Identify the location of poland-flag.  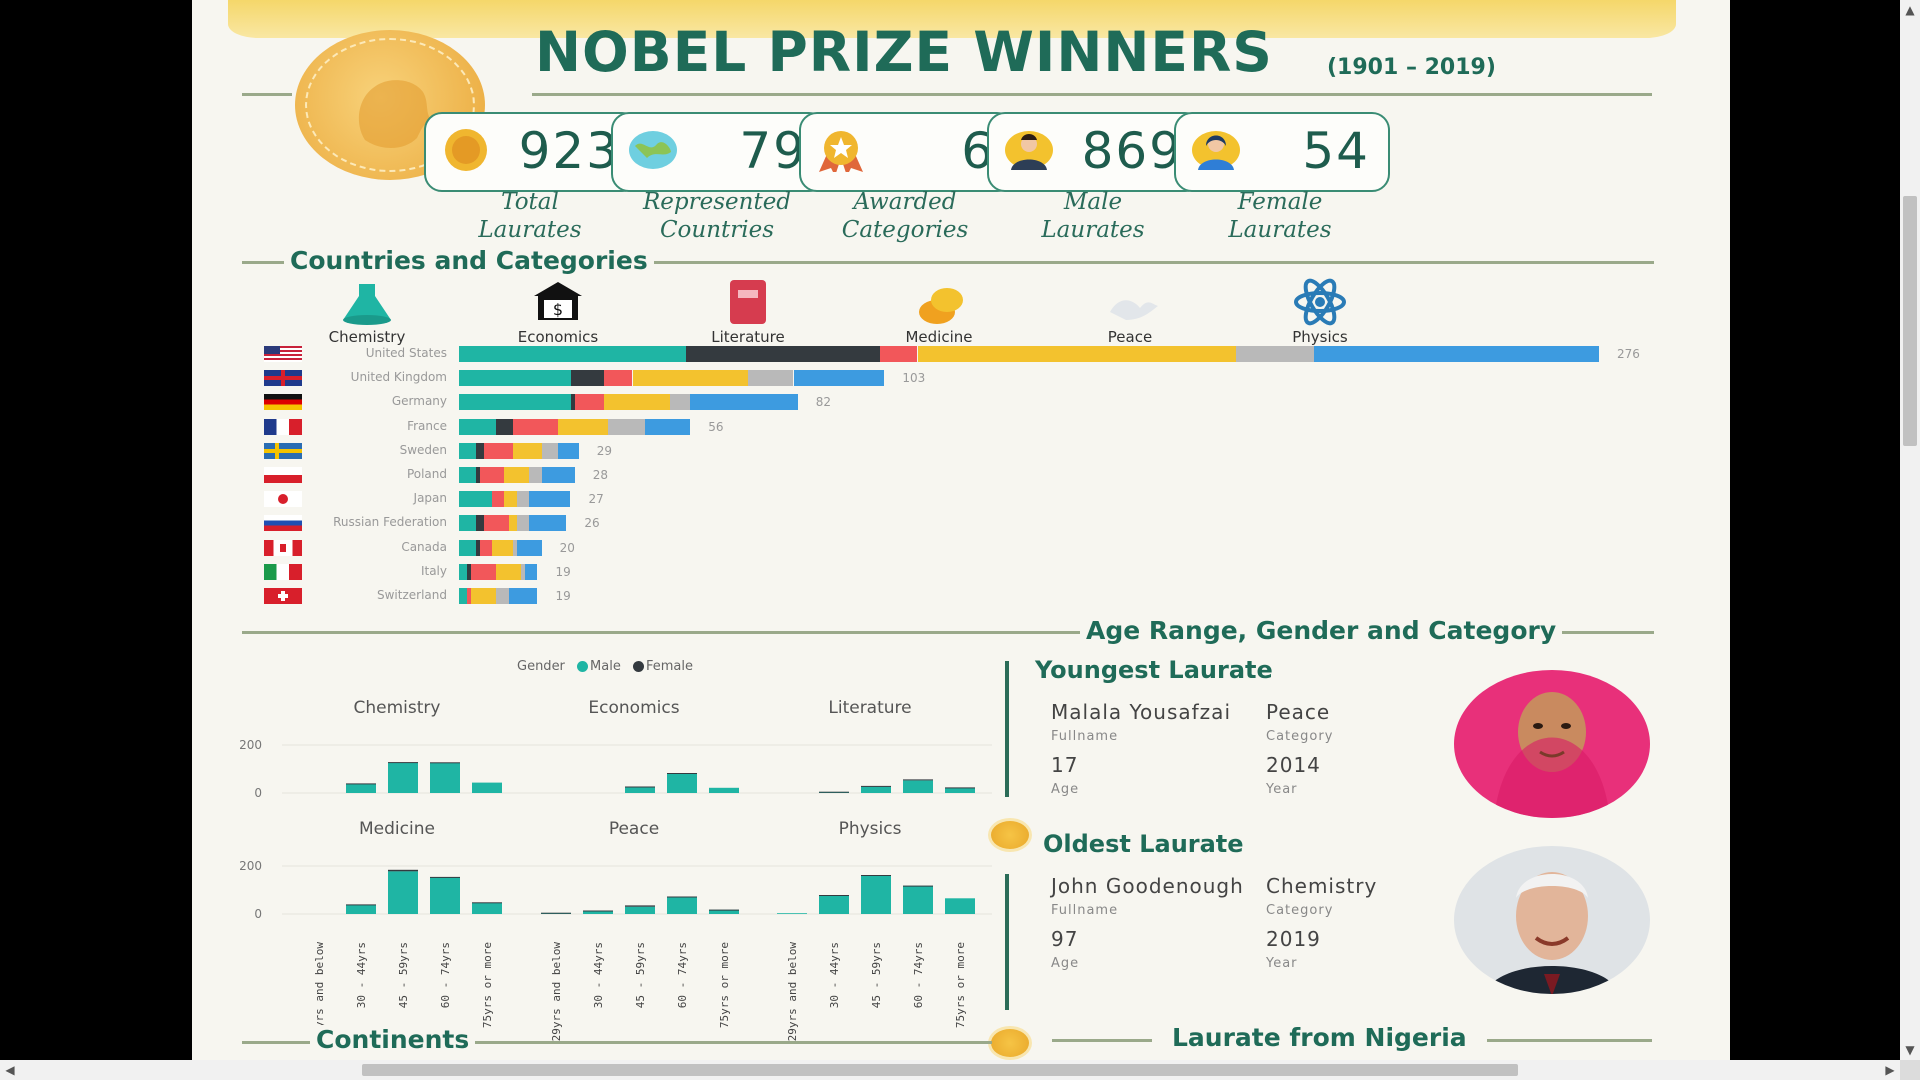
(283, 475).